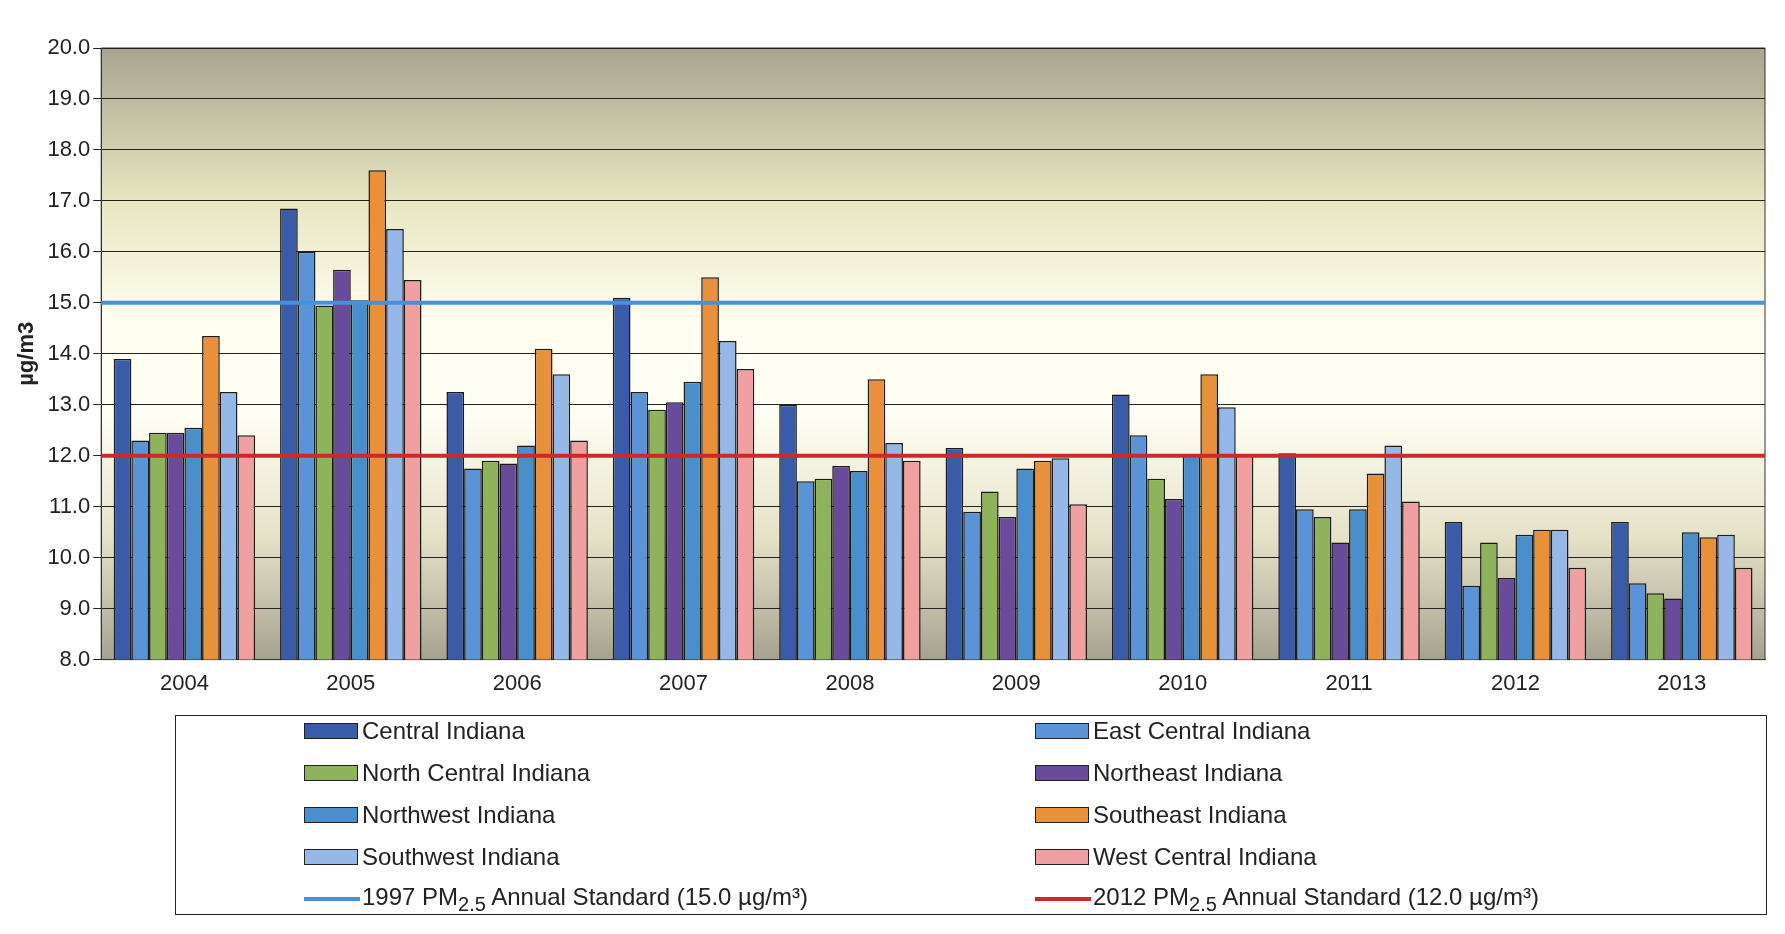 The width and height of the screenshot is (1785, 934). Describe the element at coordinates (69, 47) in the screenshot. I see `y-tick-label: 20.0` at that location.